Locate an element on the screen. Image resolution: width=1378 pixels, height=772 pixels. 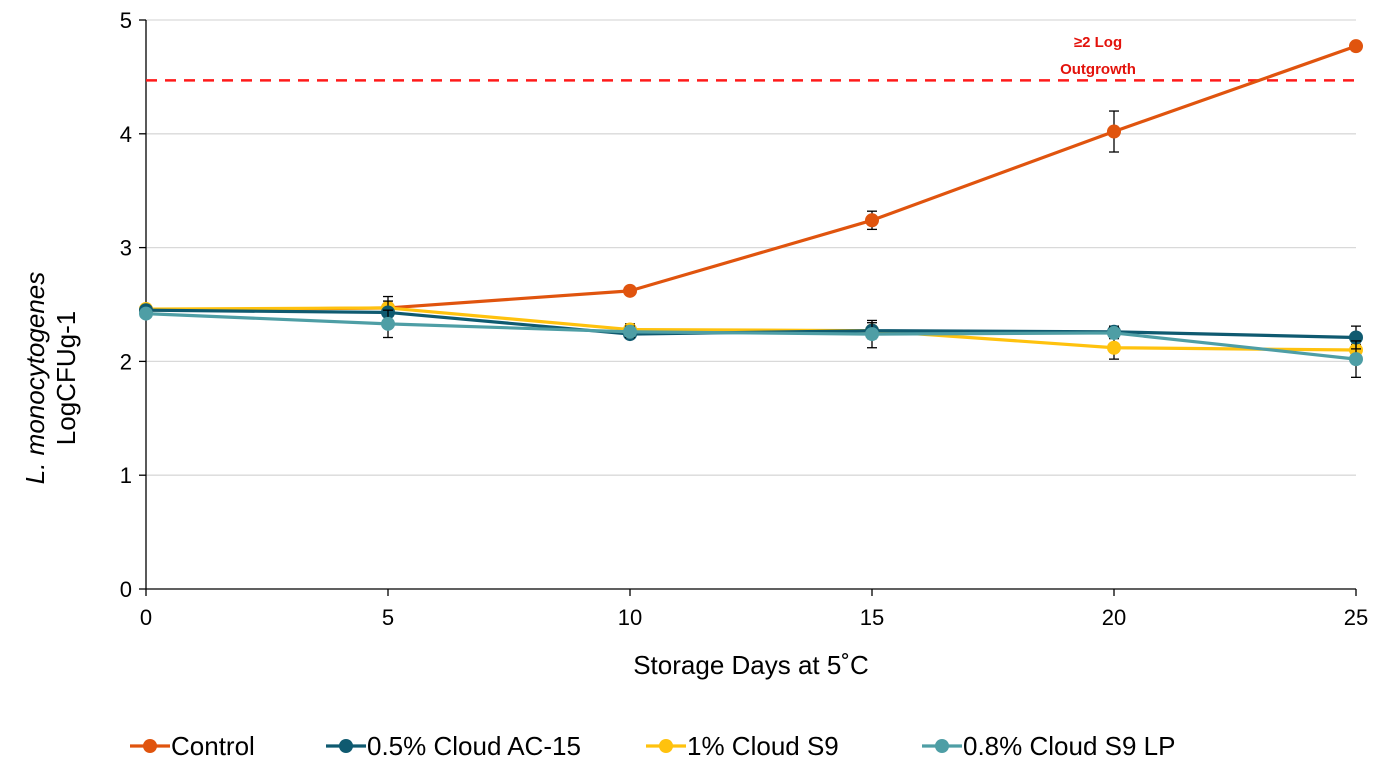
threshold: ≥2 Log Outgrowth is located at coordinates (751, 58).